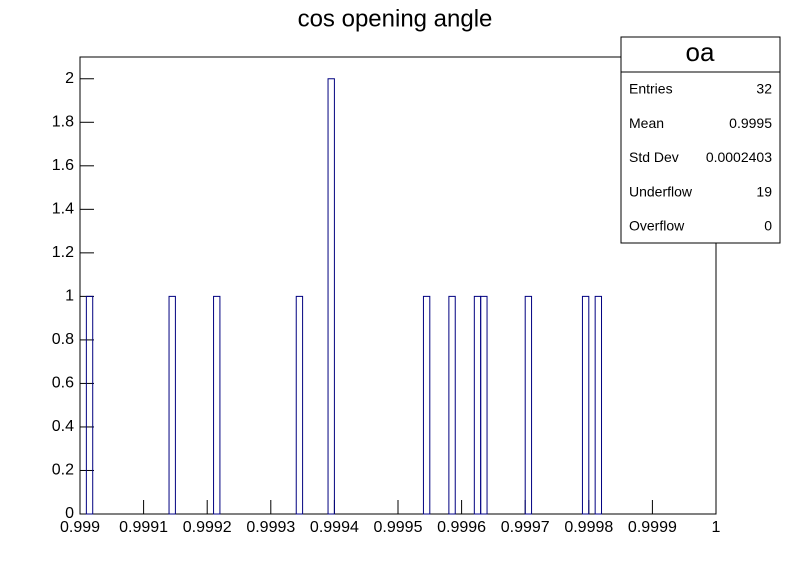  What do you see at coordinates (398, 527) in the screenshot?
I see `x-tick-label: 0.9995` at bounding box center [398, 527].